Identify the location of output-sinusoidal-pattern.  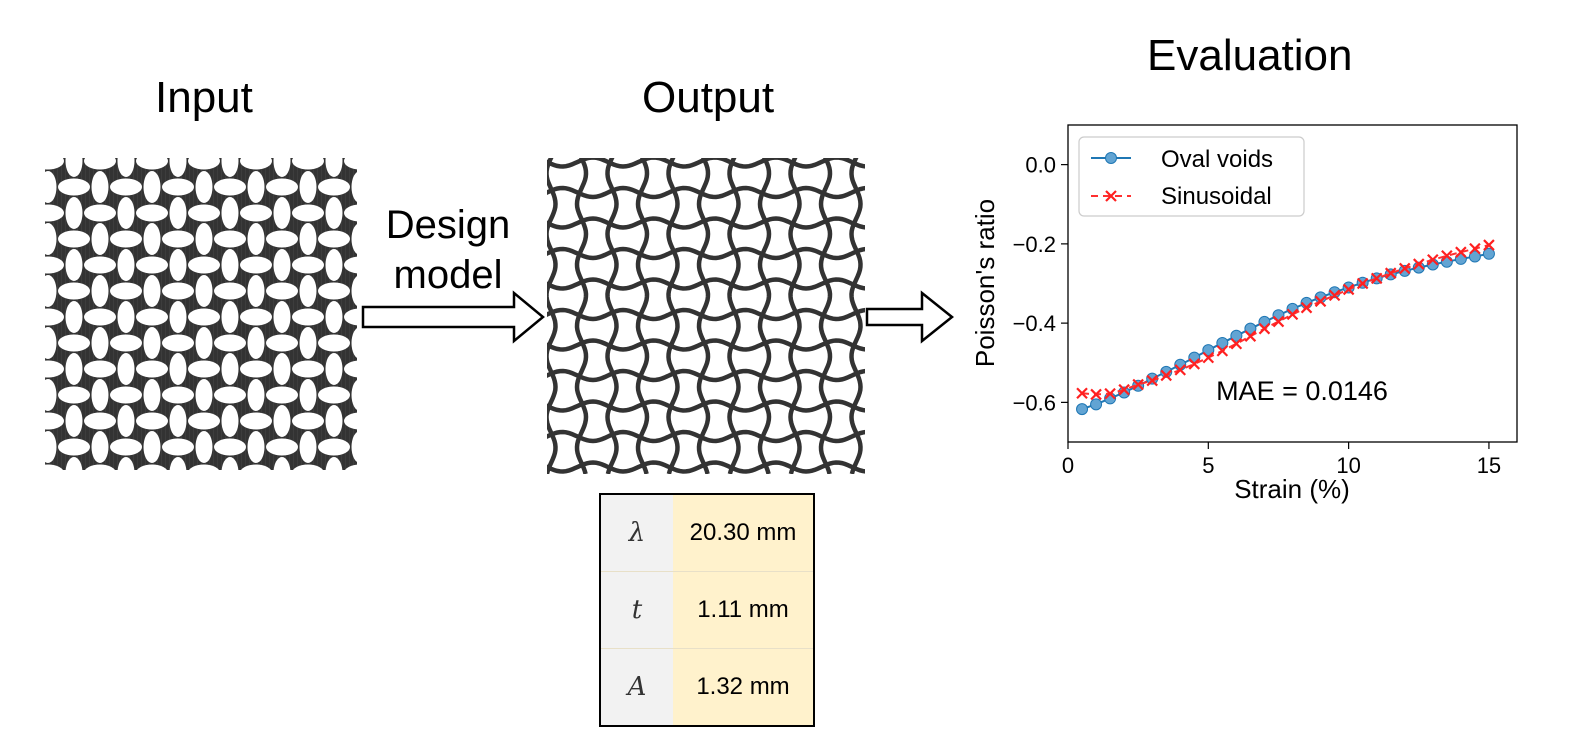
(706, 316).